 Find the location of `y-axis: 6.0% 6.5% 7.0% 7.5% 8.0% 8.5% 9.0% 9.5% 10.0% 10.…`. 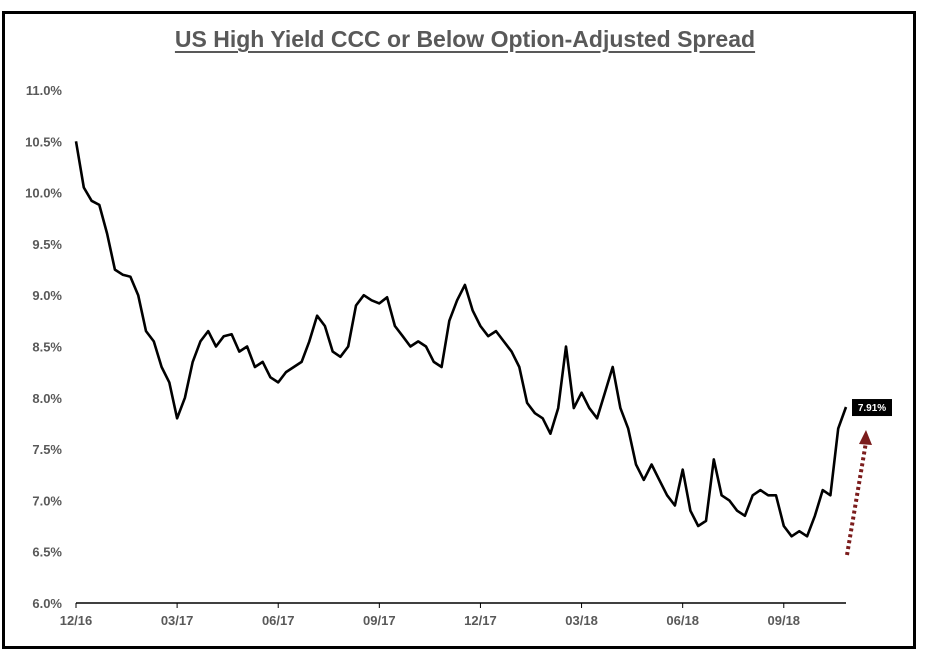

y-axis: 6.0% 6.5% 7.0% 7.5% 8.0% 8.5% 9.0% 9.5% 10.0% 10.… is located at coordinates (43, 347).